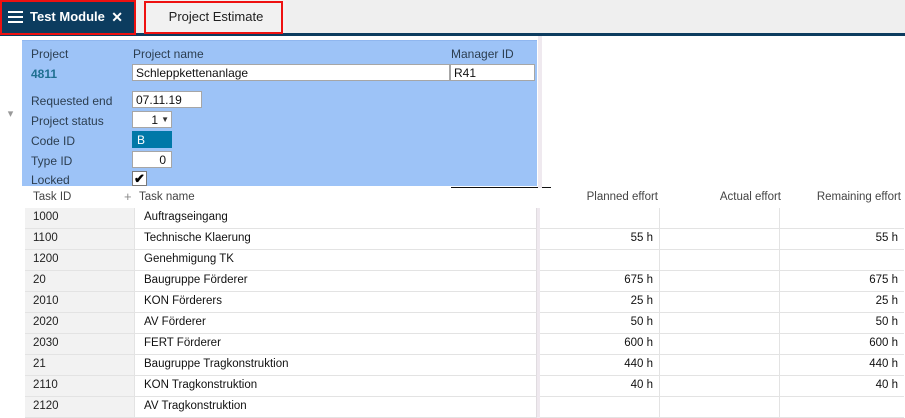  What do you see at coordinates (167, 99) in the screenshot?
I see `requested-end-input` at bounding box center [167, 99].